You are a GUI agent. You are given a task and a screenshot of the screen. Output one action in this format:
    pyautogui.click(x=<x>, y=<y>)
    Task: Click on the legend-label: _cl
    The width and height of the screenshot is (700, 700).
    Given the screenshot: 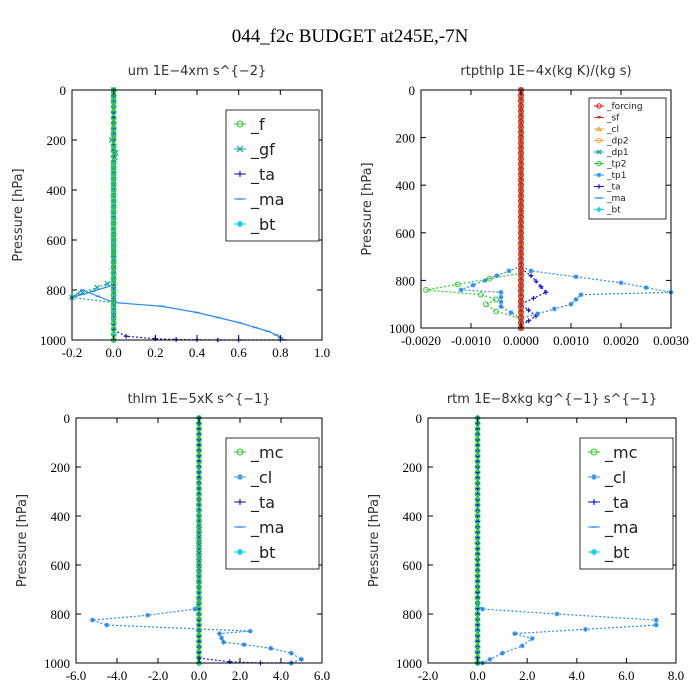 What is the action you would take?
    pyautogui.click(x=612, y=130)
    